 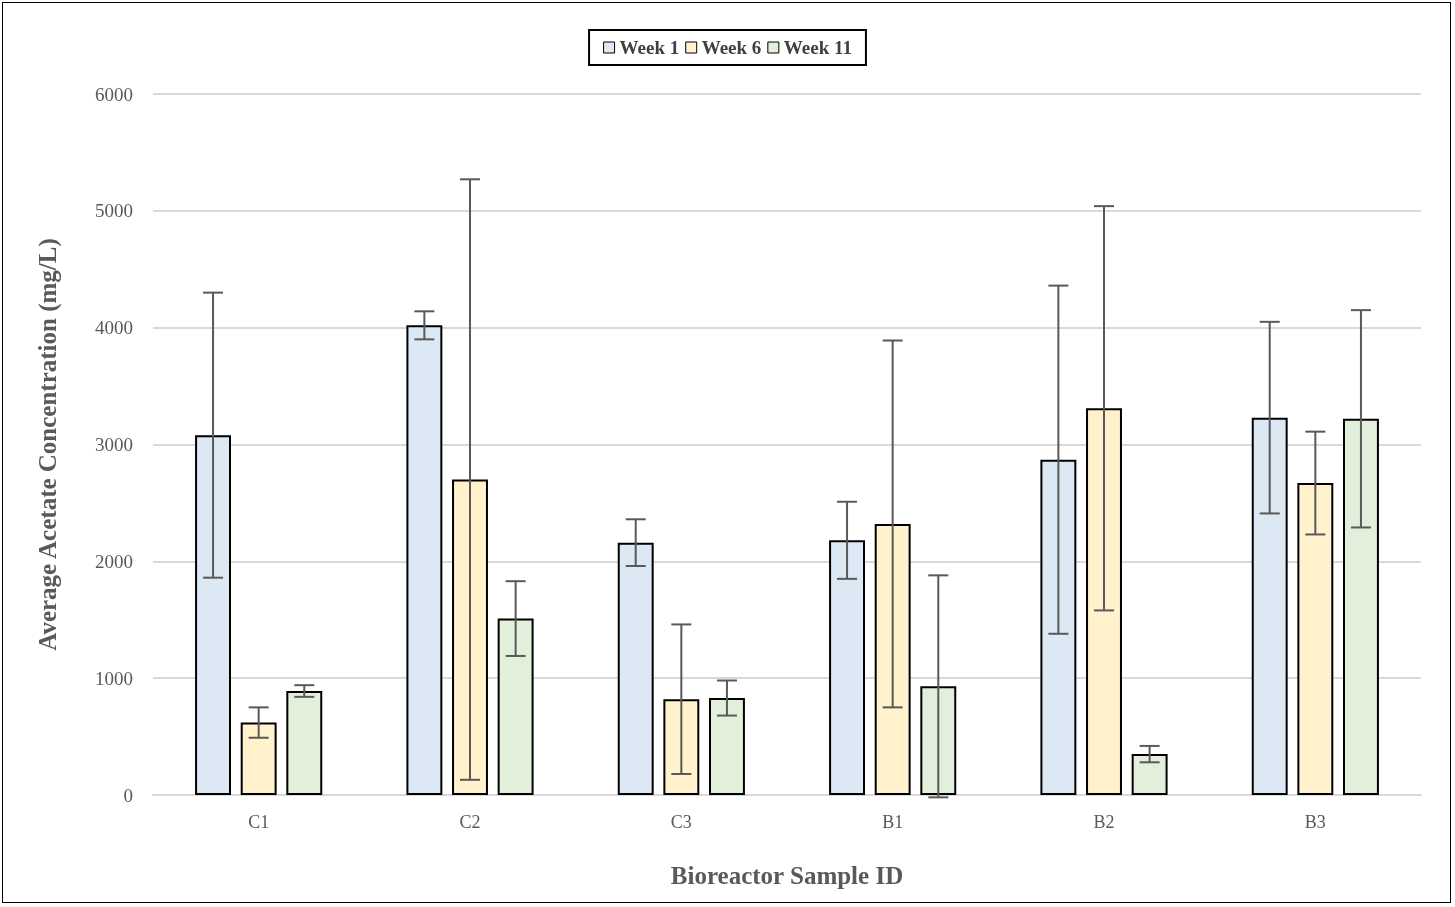 I want to click on x-tick-label: C3, so click(x=681, y=822).